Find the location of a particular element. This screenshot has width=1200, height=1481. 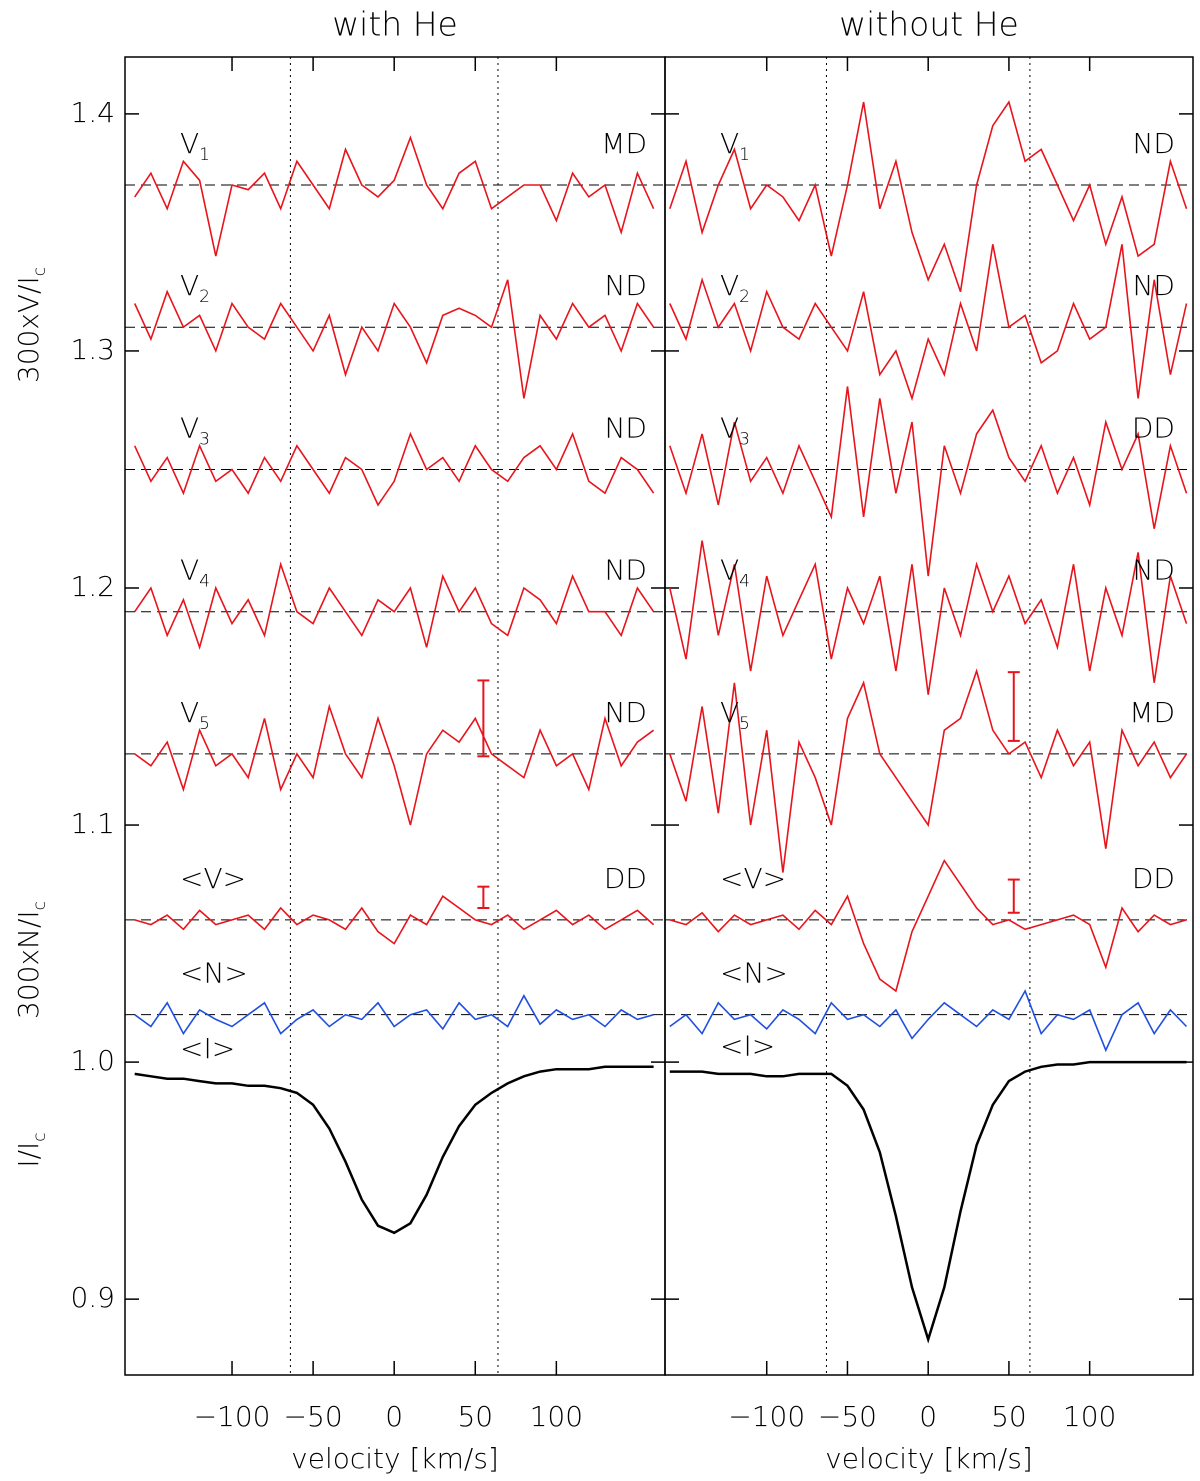

y-tick-label: 1.2 is located at coordinates (92, 586).